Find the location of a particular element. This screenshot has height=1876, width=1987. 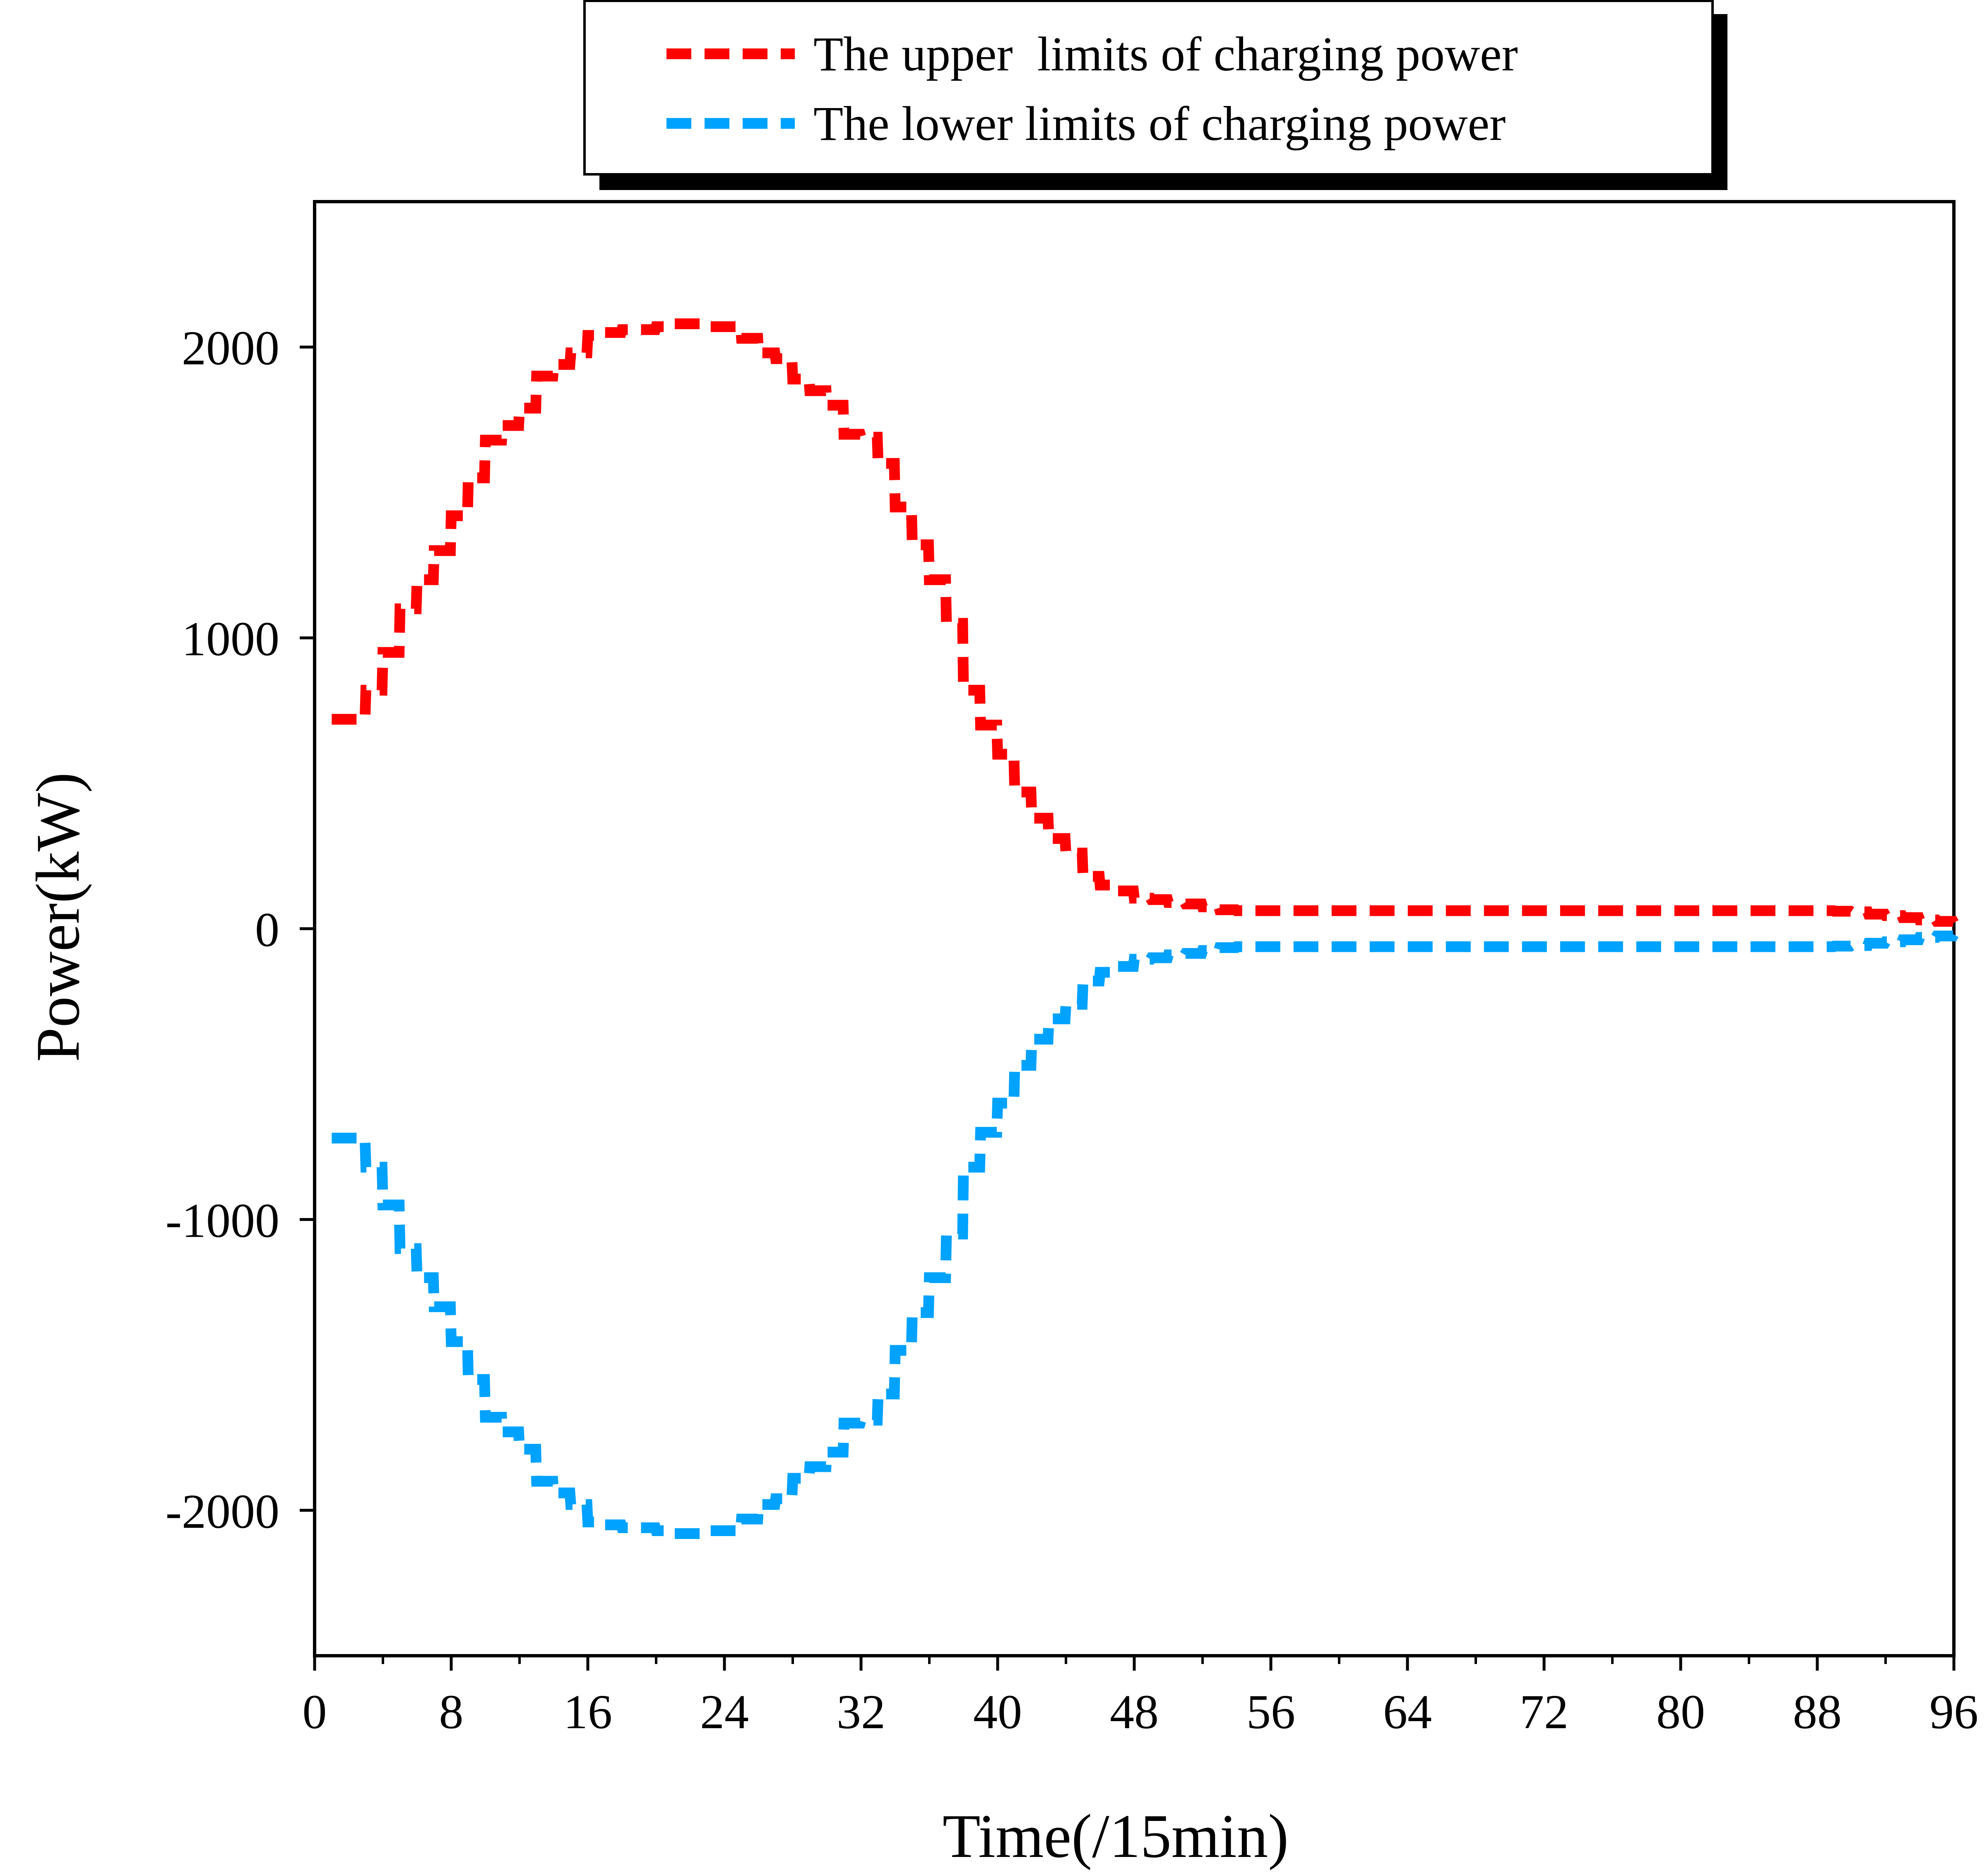

x-tick-label: 56 is located at coordinates (1270, 1712).